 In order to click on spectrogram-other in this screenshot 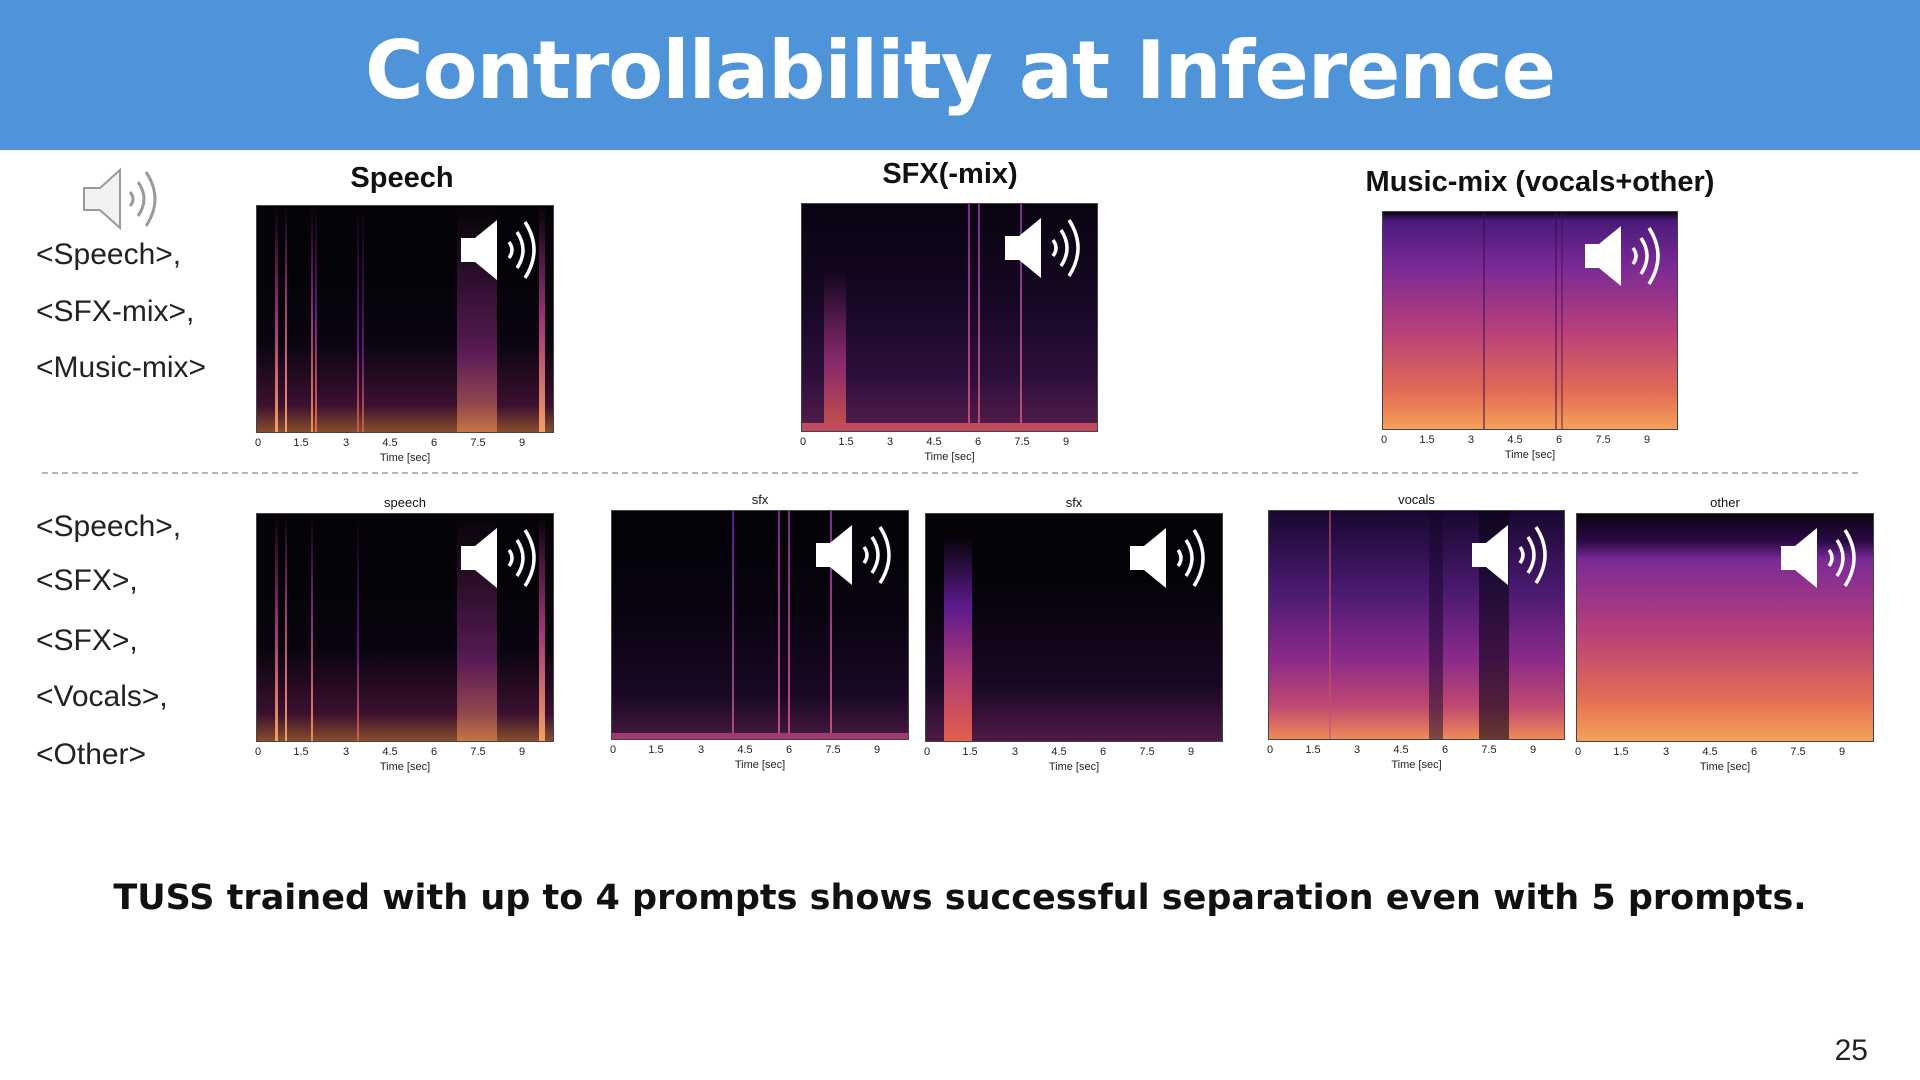, I will do `click(1725, 627)`.